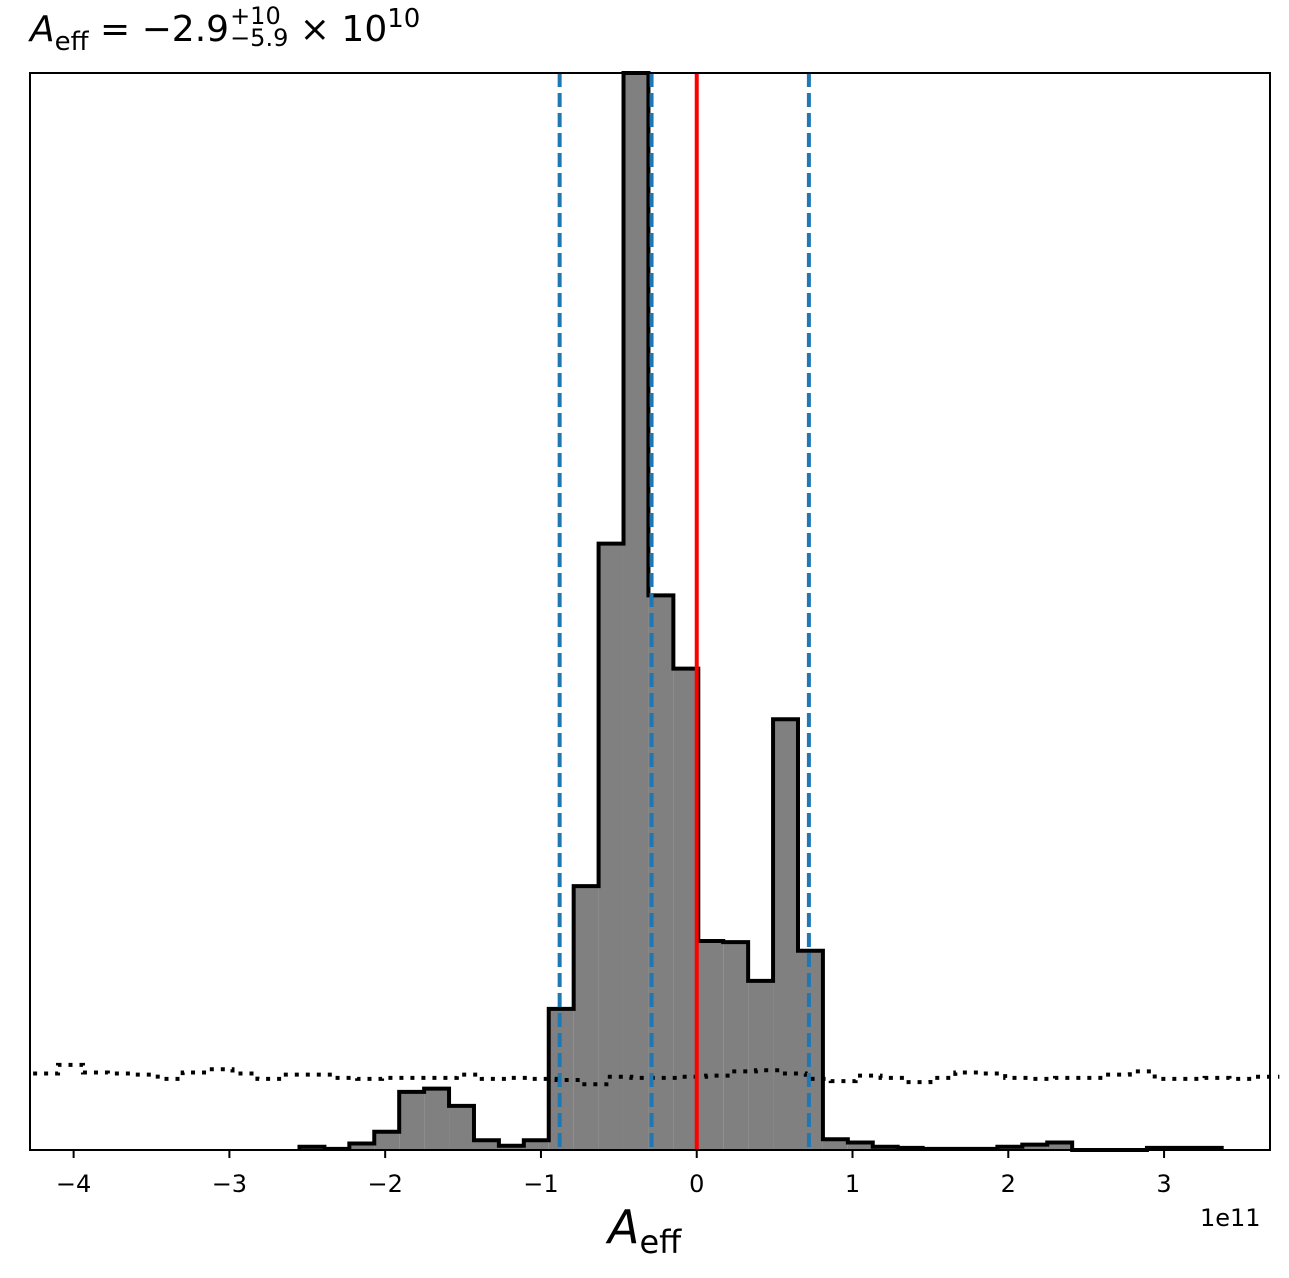  I want to click on title-errors: +10 −5.9, so click(259, 27).